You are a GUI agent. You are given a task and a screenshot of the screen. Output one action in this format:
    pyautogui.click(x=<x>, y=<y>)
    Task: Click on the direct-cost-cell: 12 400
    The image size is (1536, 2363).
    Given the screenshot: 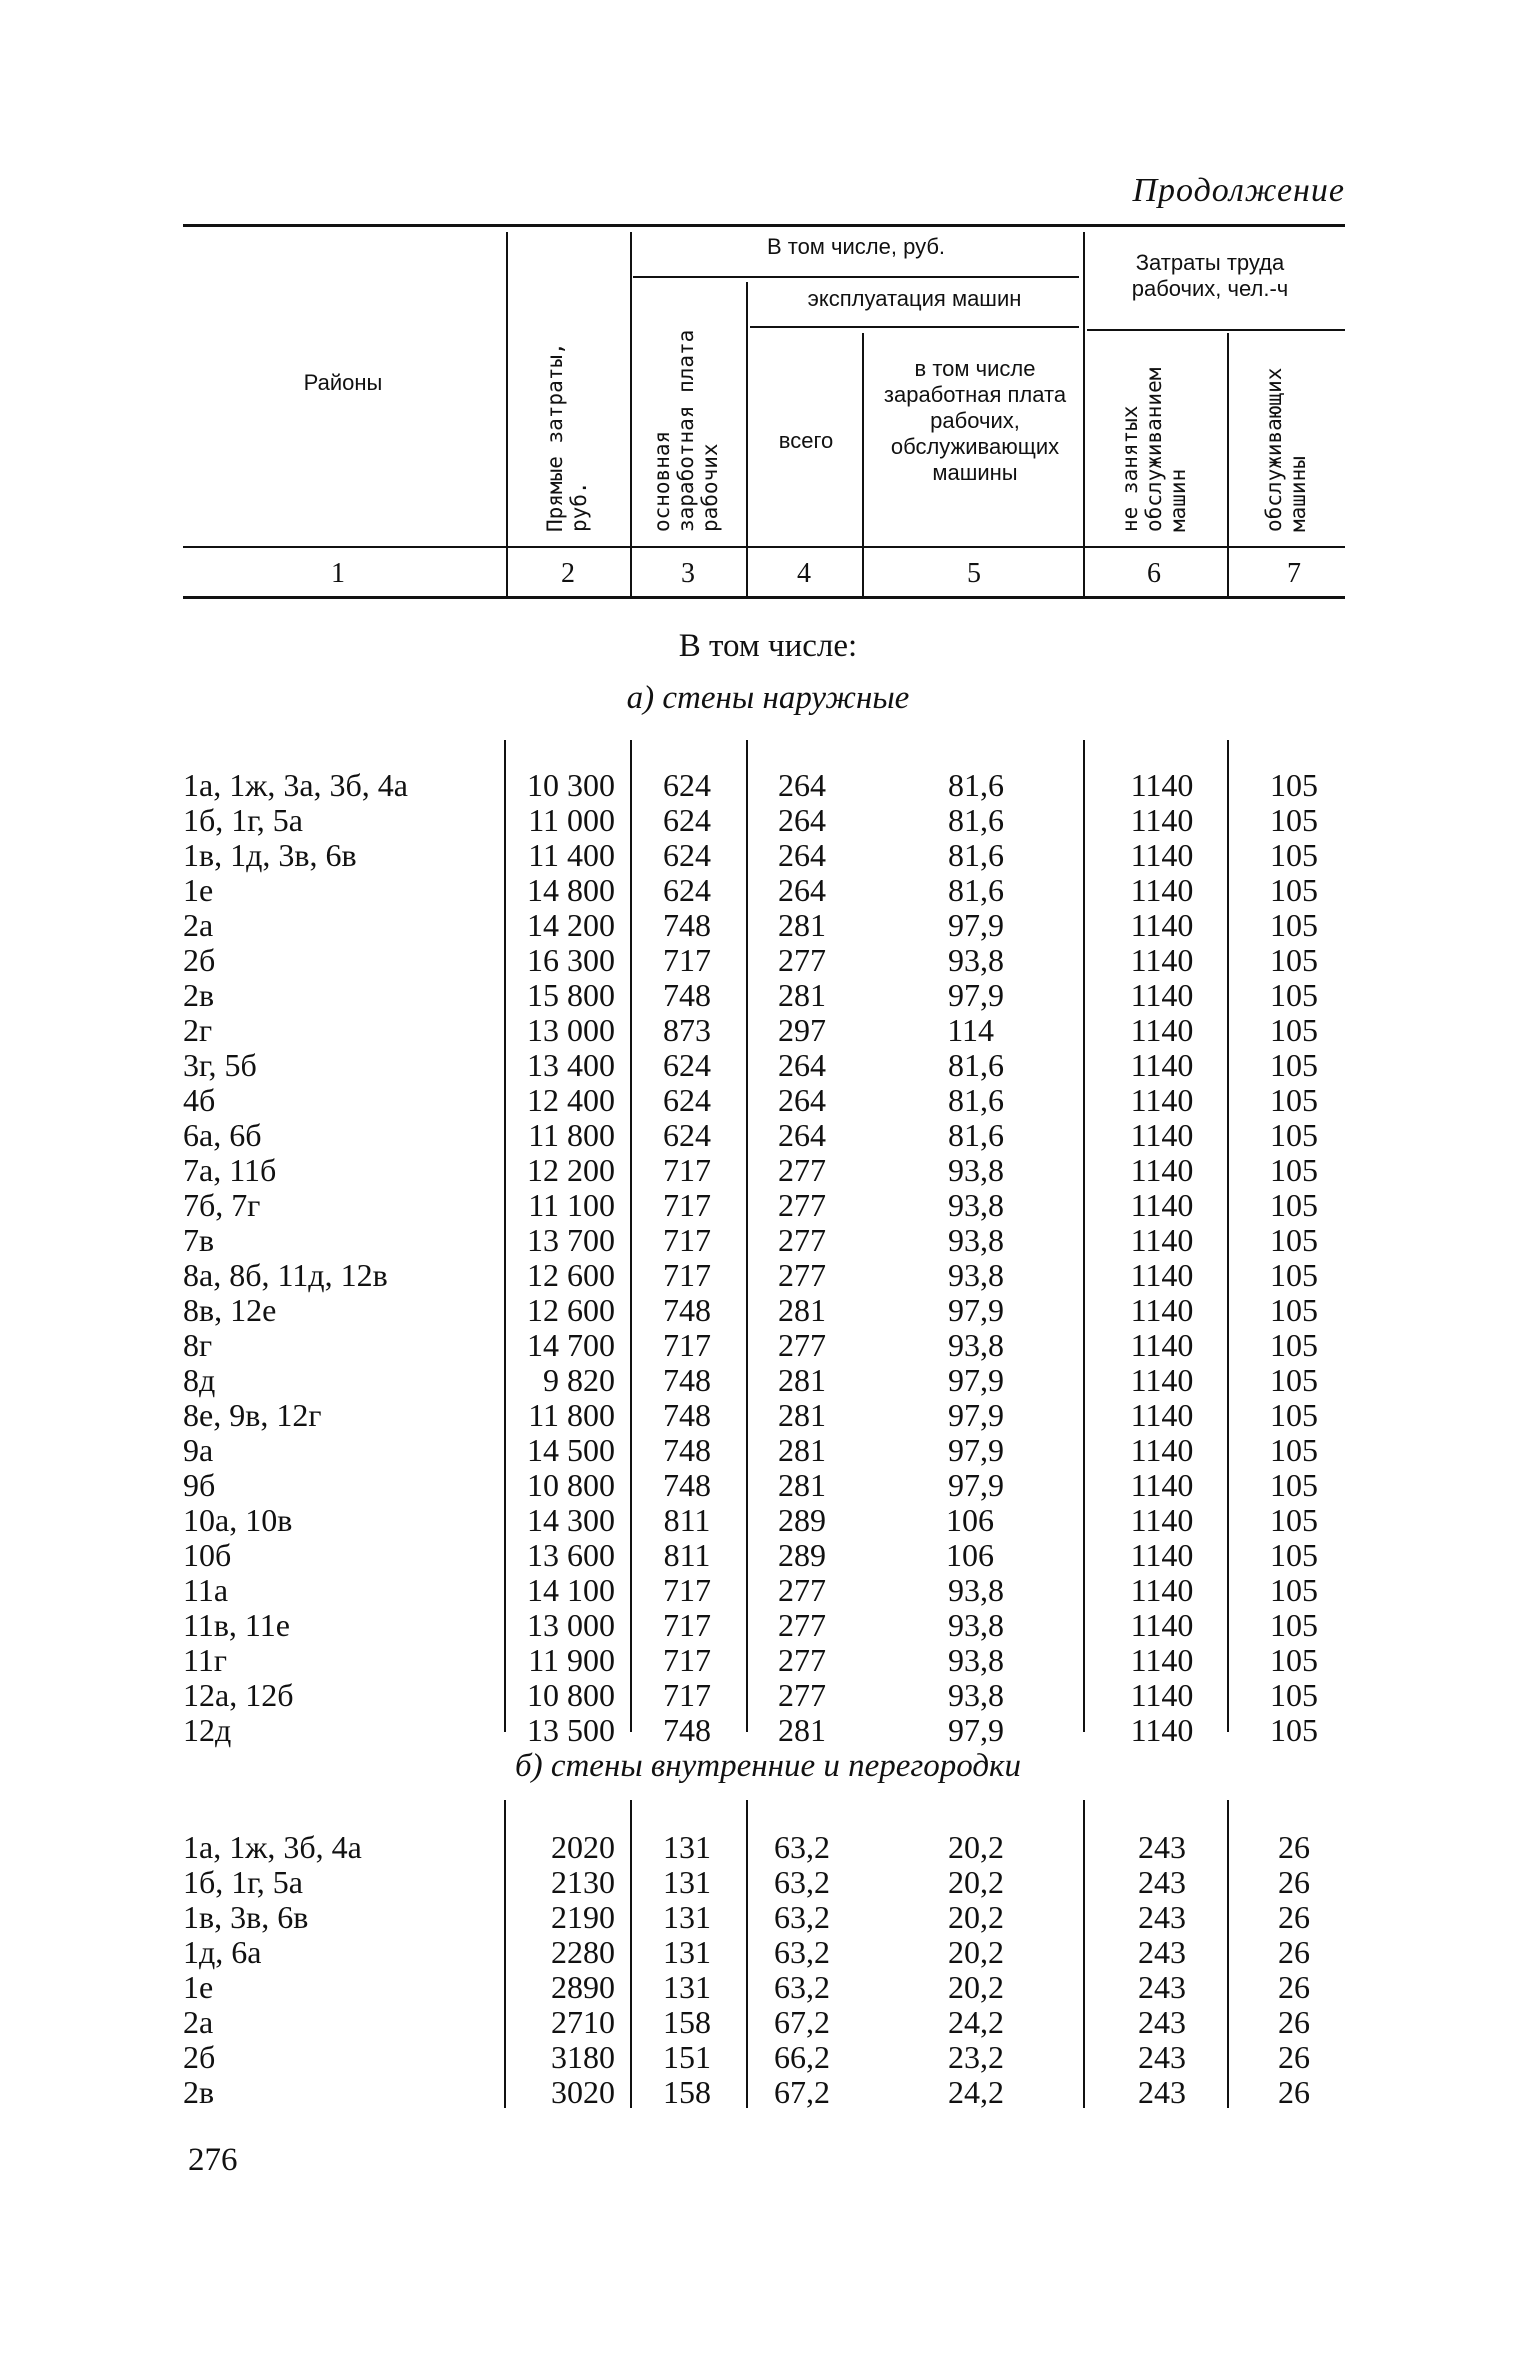 What is the action you would take?
    pyautogui.click(x=571, y=1100)
    